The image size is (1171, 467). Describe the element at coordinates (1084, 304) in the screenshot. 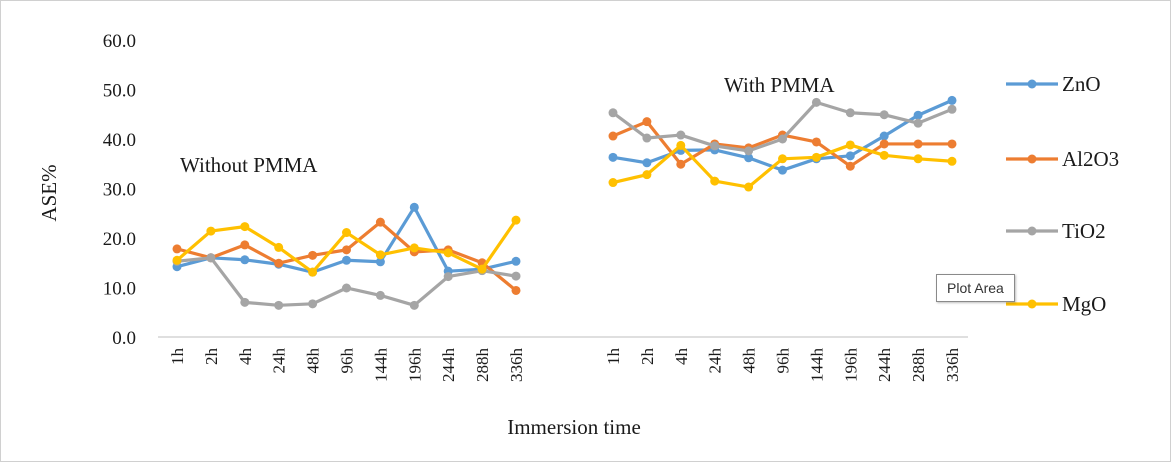

I see `legend-label: MgO` at that location.